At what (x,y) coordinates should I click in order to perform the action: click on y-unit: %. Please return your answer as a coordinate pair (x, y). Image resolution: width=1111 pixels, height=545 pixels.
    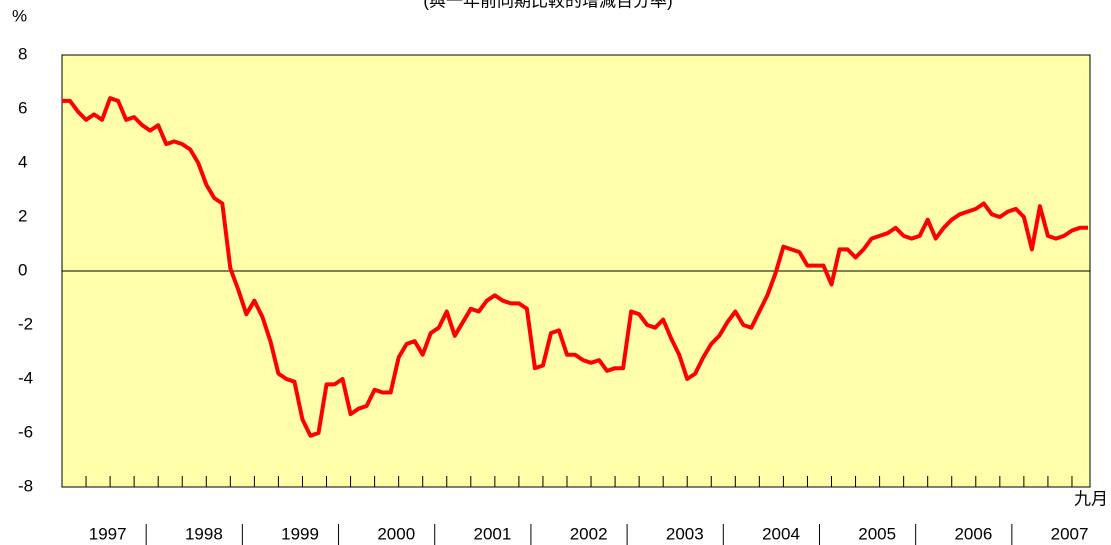
    Looking at the image, I should click on (19, 15).